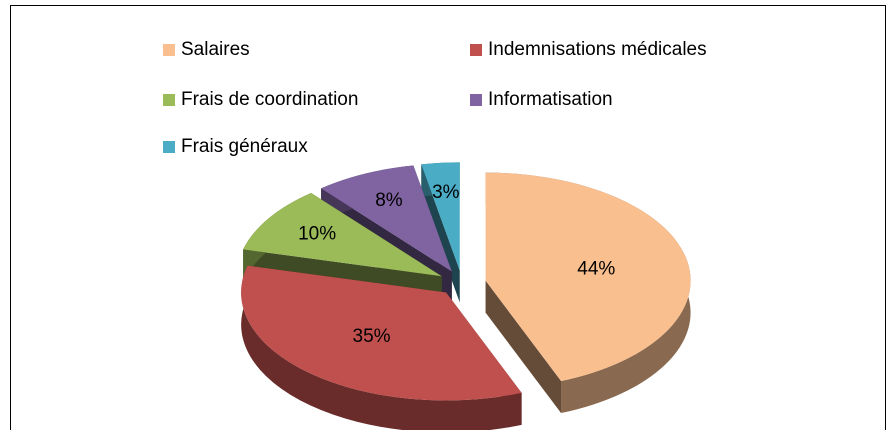  I want to click on legend-label: Indemnisations médicales, so click(597, 49).